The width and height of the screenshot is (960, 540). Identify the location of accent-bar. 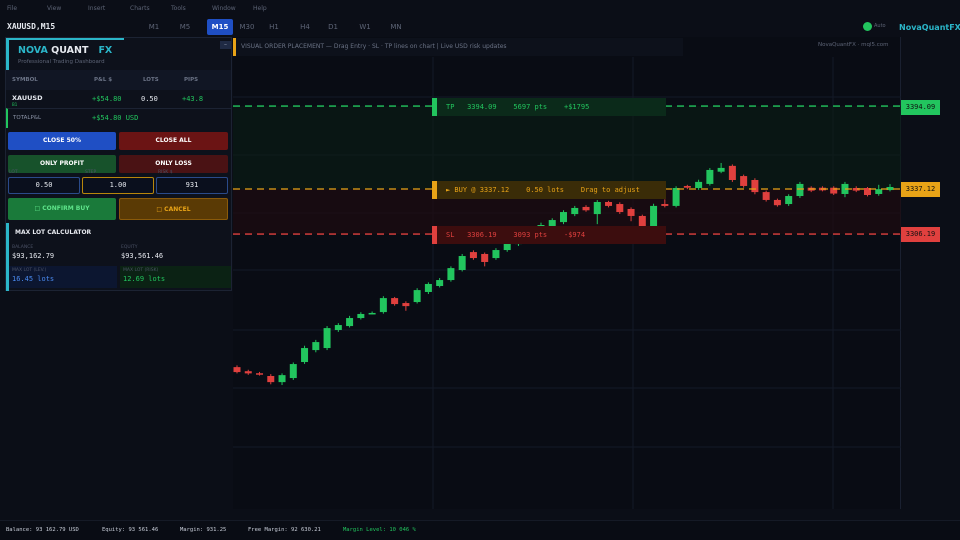
(66, 39).